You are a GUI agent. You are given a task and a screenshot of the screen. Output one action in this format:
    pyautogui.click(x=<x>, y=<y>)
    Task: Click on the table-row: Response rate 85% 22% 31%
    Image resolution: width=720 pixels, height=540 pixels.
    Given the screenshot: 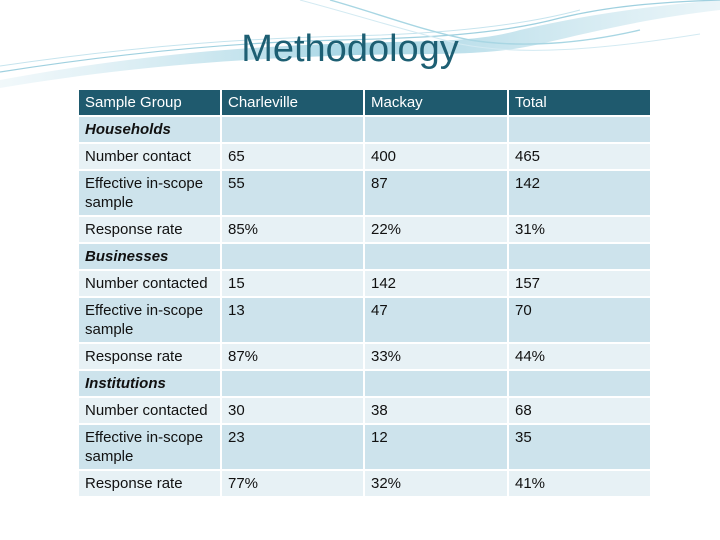 What is the action you would take?
    pyautogui.click(x=364, y=229)
    